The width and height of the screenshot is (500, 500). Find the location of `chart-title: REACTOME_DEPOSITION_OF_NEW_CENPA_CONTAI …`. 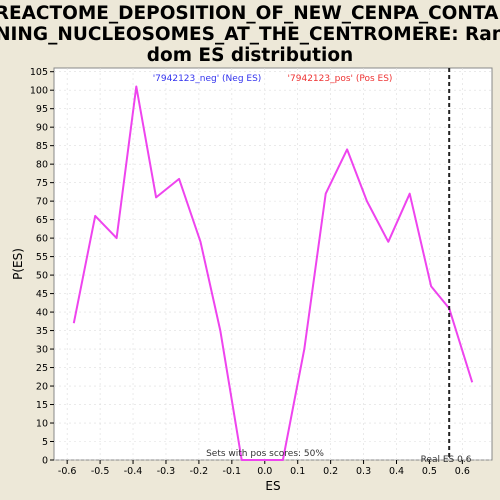

chart-title: REACTOME_DEPOSITION_OF_NEW_CENPA_CONTAI … is located at coordinates (250, 34).